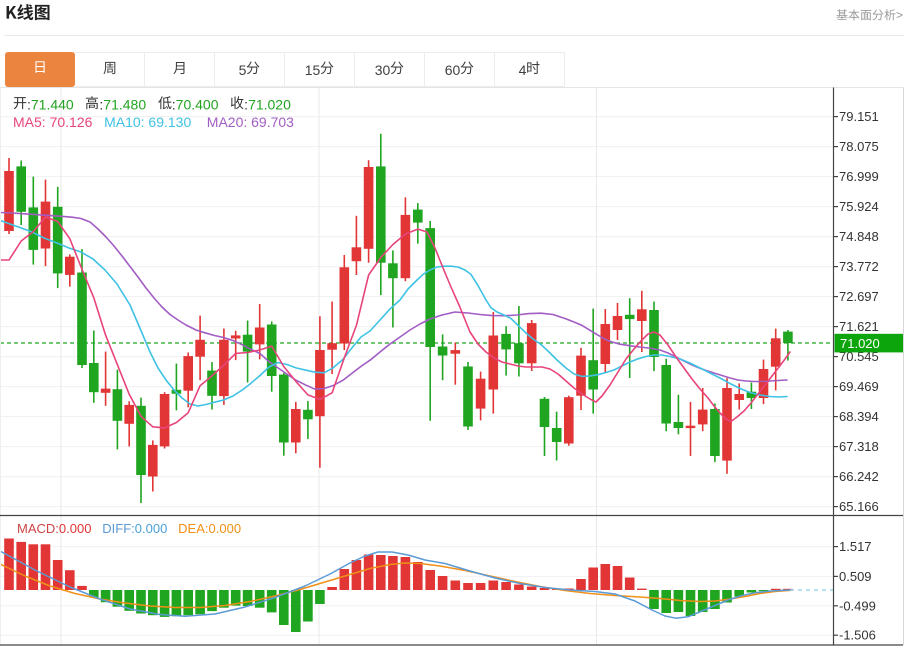  What do you see at coordinates (859, 416) in the screenshot?
I see `svg-text: 68.394` at bounding box center [859, 416].